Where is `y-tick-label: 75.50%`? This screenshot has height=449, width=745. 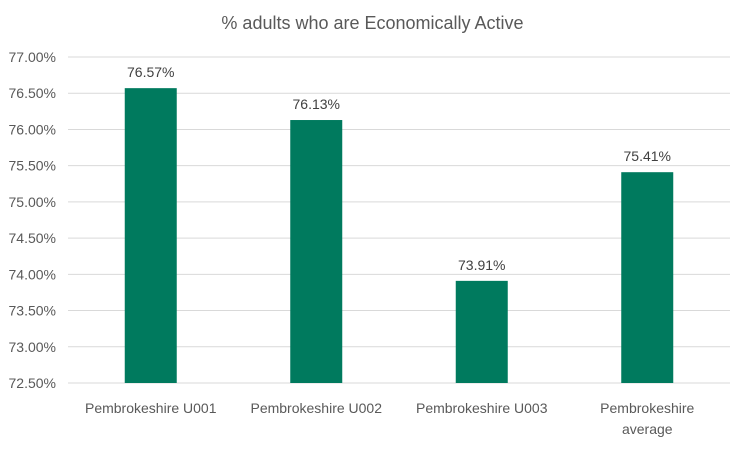
y-tick-label: 75.50% is located at coordinates (32, 166).